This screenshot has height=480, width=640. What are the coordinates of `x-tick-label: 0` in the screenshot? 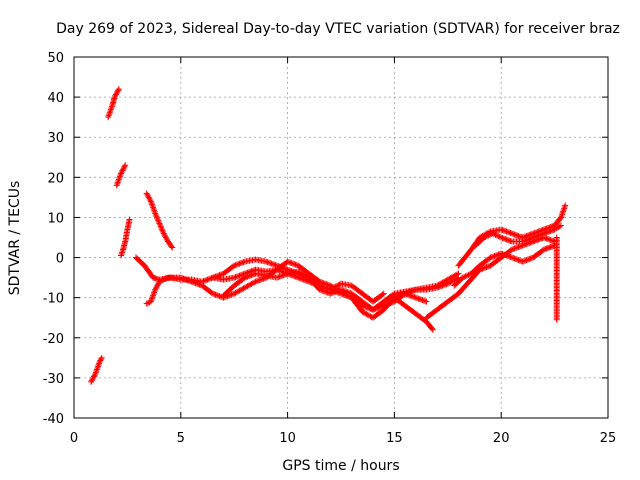 It's located at (74, 438).